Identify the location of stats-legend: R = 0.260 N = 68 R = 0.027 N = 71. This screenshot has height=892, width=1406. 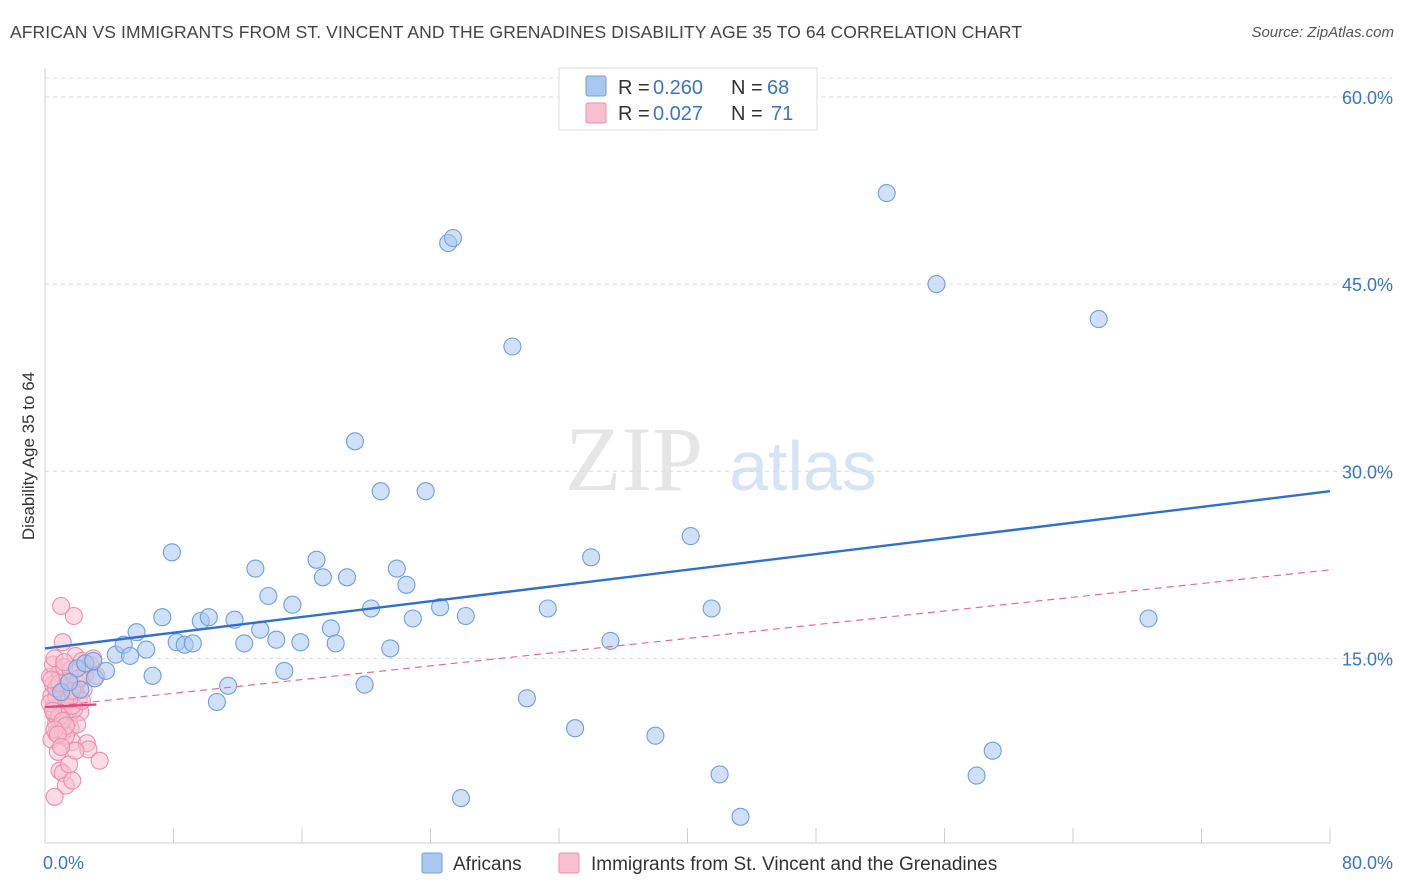
(688, 99).